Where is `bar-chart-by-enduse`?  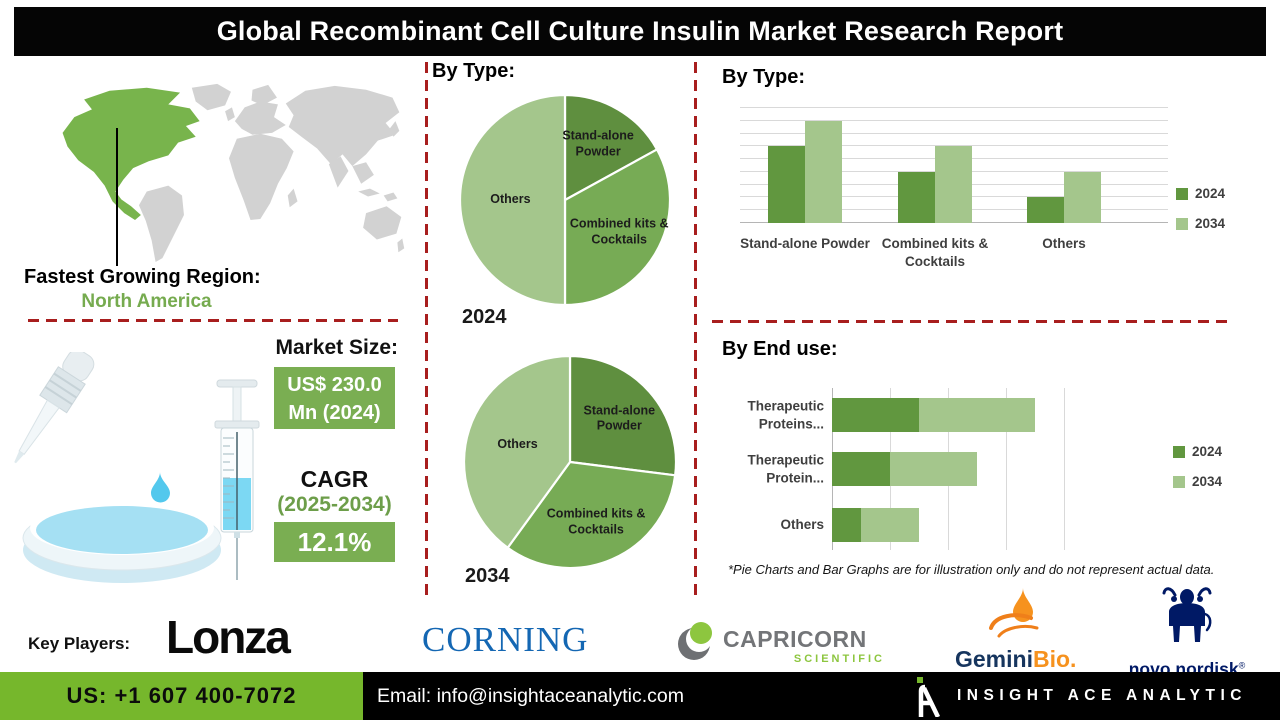
bar-chart-by-enduse is located at coordinates (948, 469).